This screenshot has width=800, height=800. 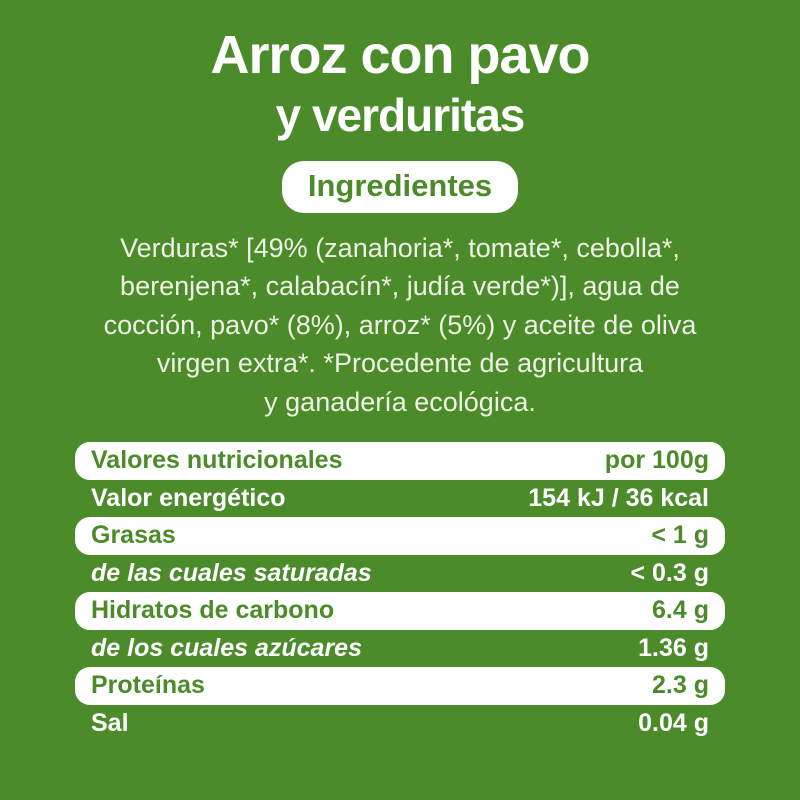 What do you see at coordinates (133, 535) in the screenshot?
I see `row-label: Grasas` at bounding box center [133, 535].